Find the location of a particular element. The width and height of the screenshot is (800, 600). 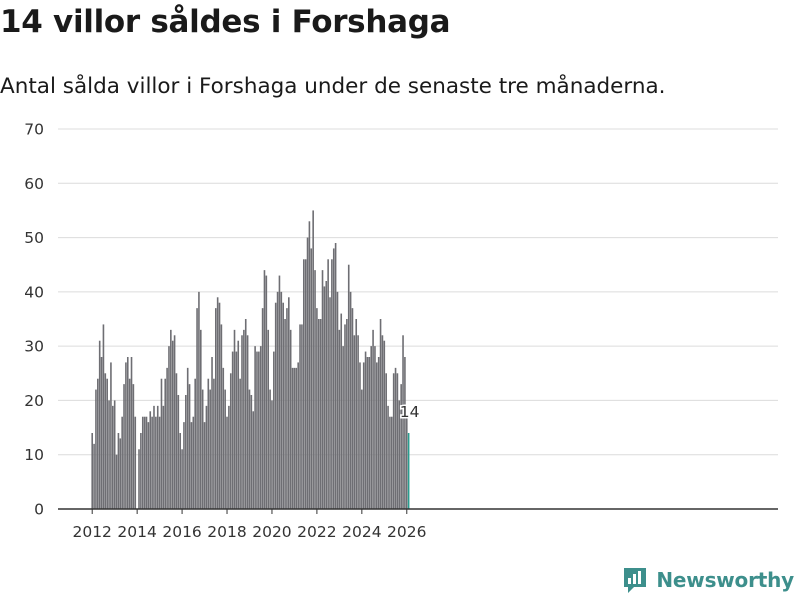

y-tick-label: 40 is located at coordinates (34, 292).